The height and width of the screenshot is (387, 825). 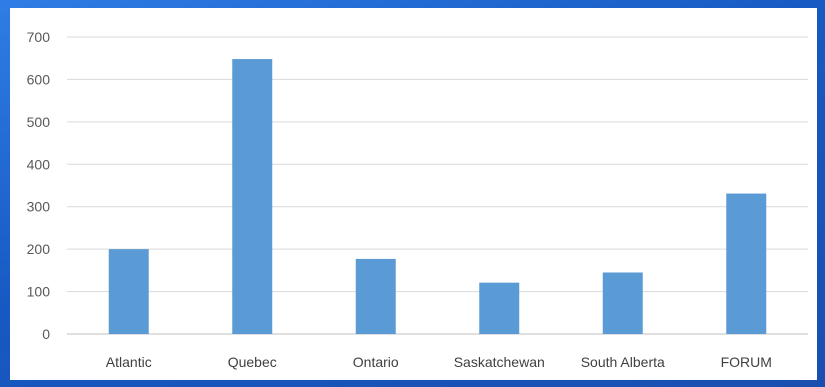 What do you see at coordinates (128, 291) in the screenshot?
I see `bar-atlantic` at bounding box center [128, 291].